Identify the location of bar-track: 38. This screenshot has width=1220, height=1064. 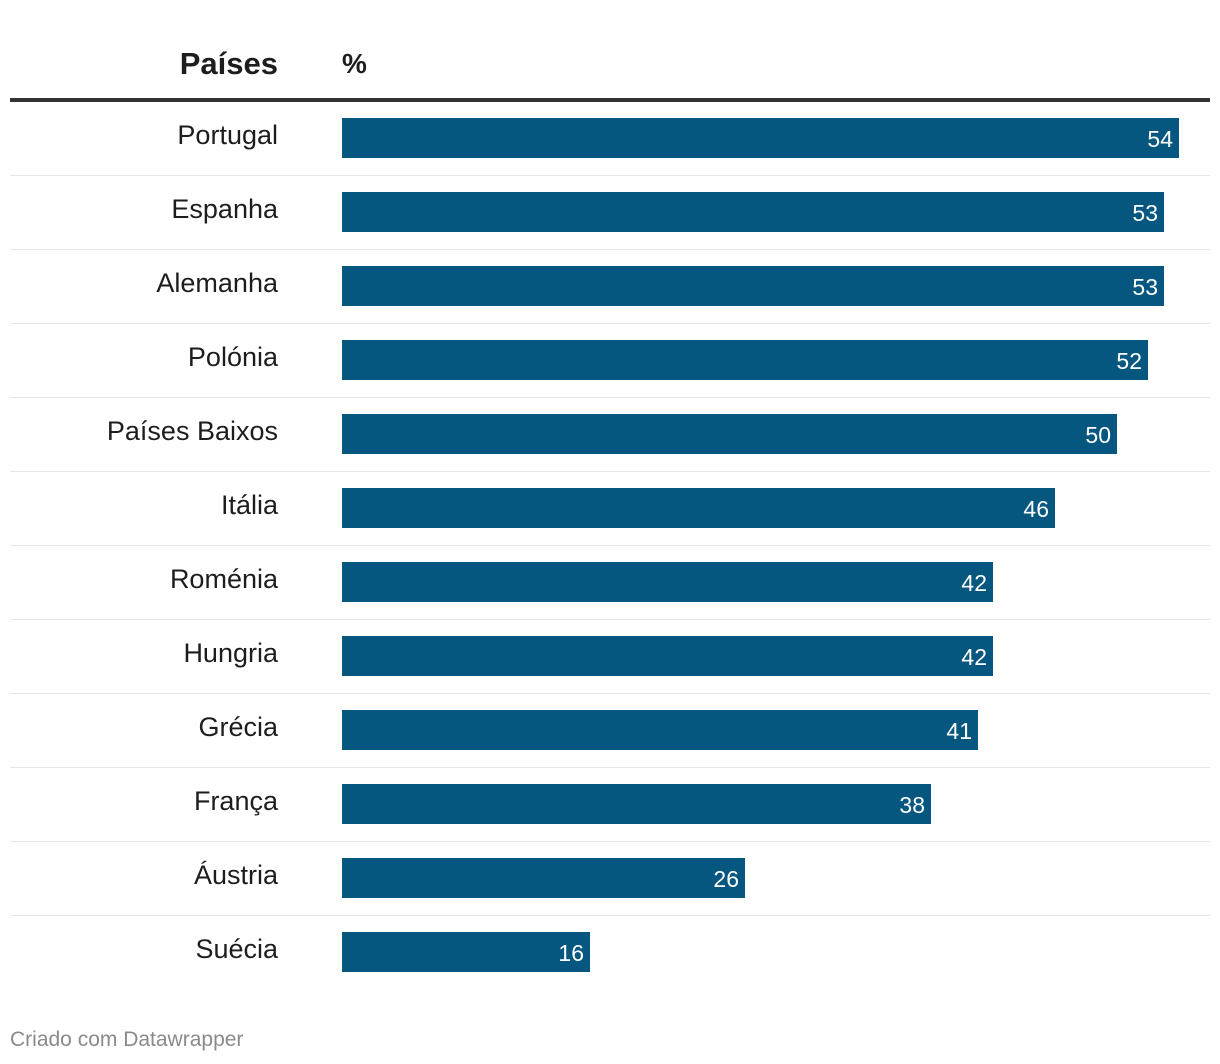
(776, 804).